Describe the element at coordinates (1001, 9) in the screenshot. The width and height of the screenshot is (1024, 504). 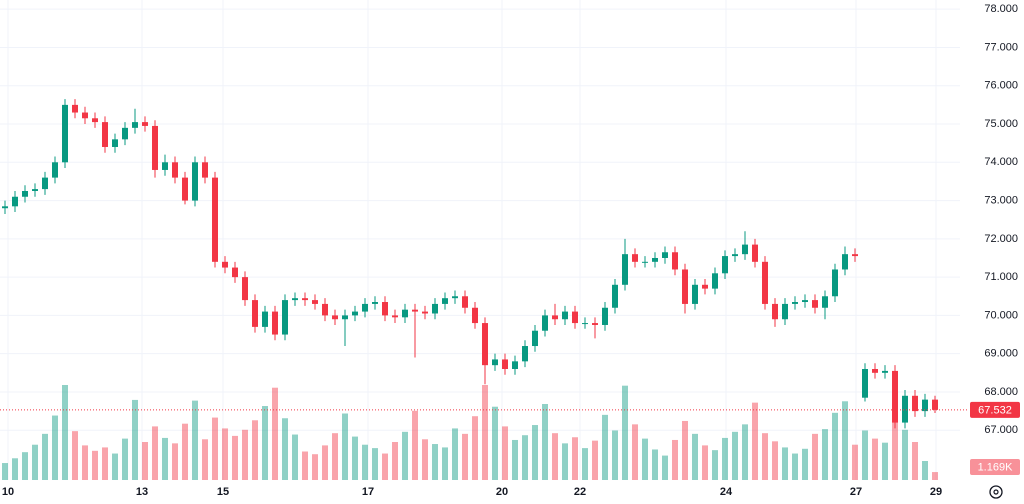
I see `y-tick-label: 78.000` at that location.